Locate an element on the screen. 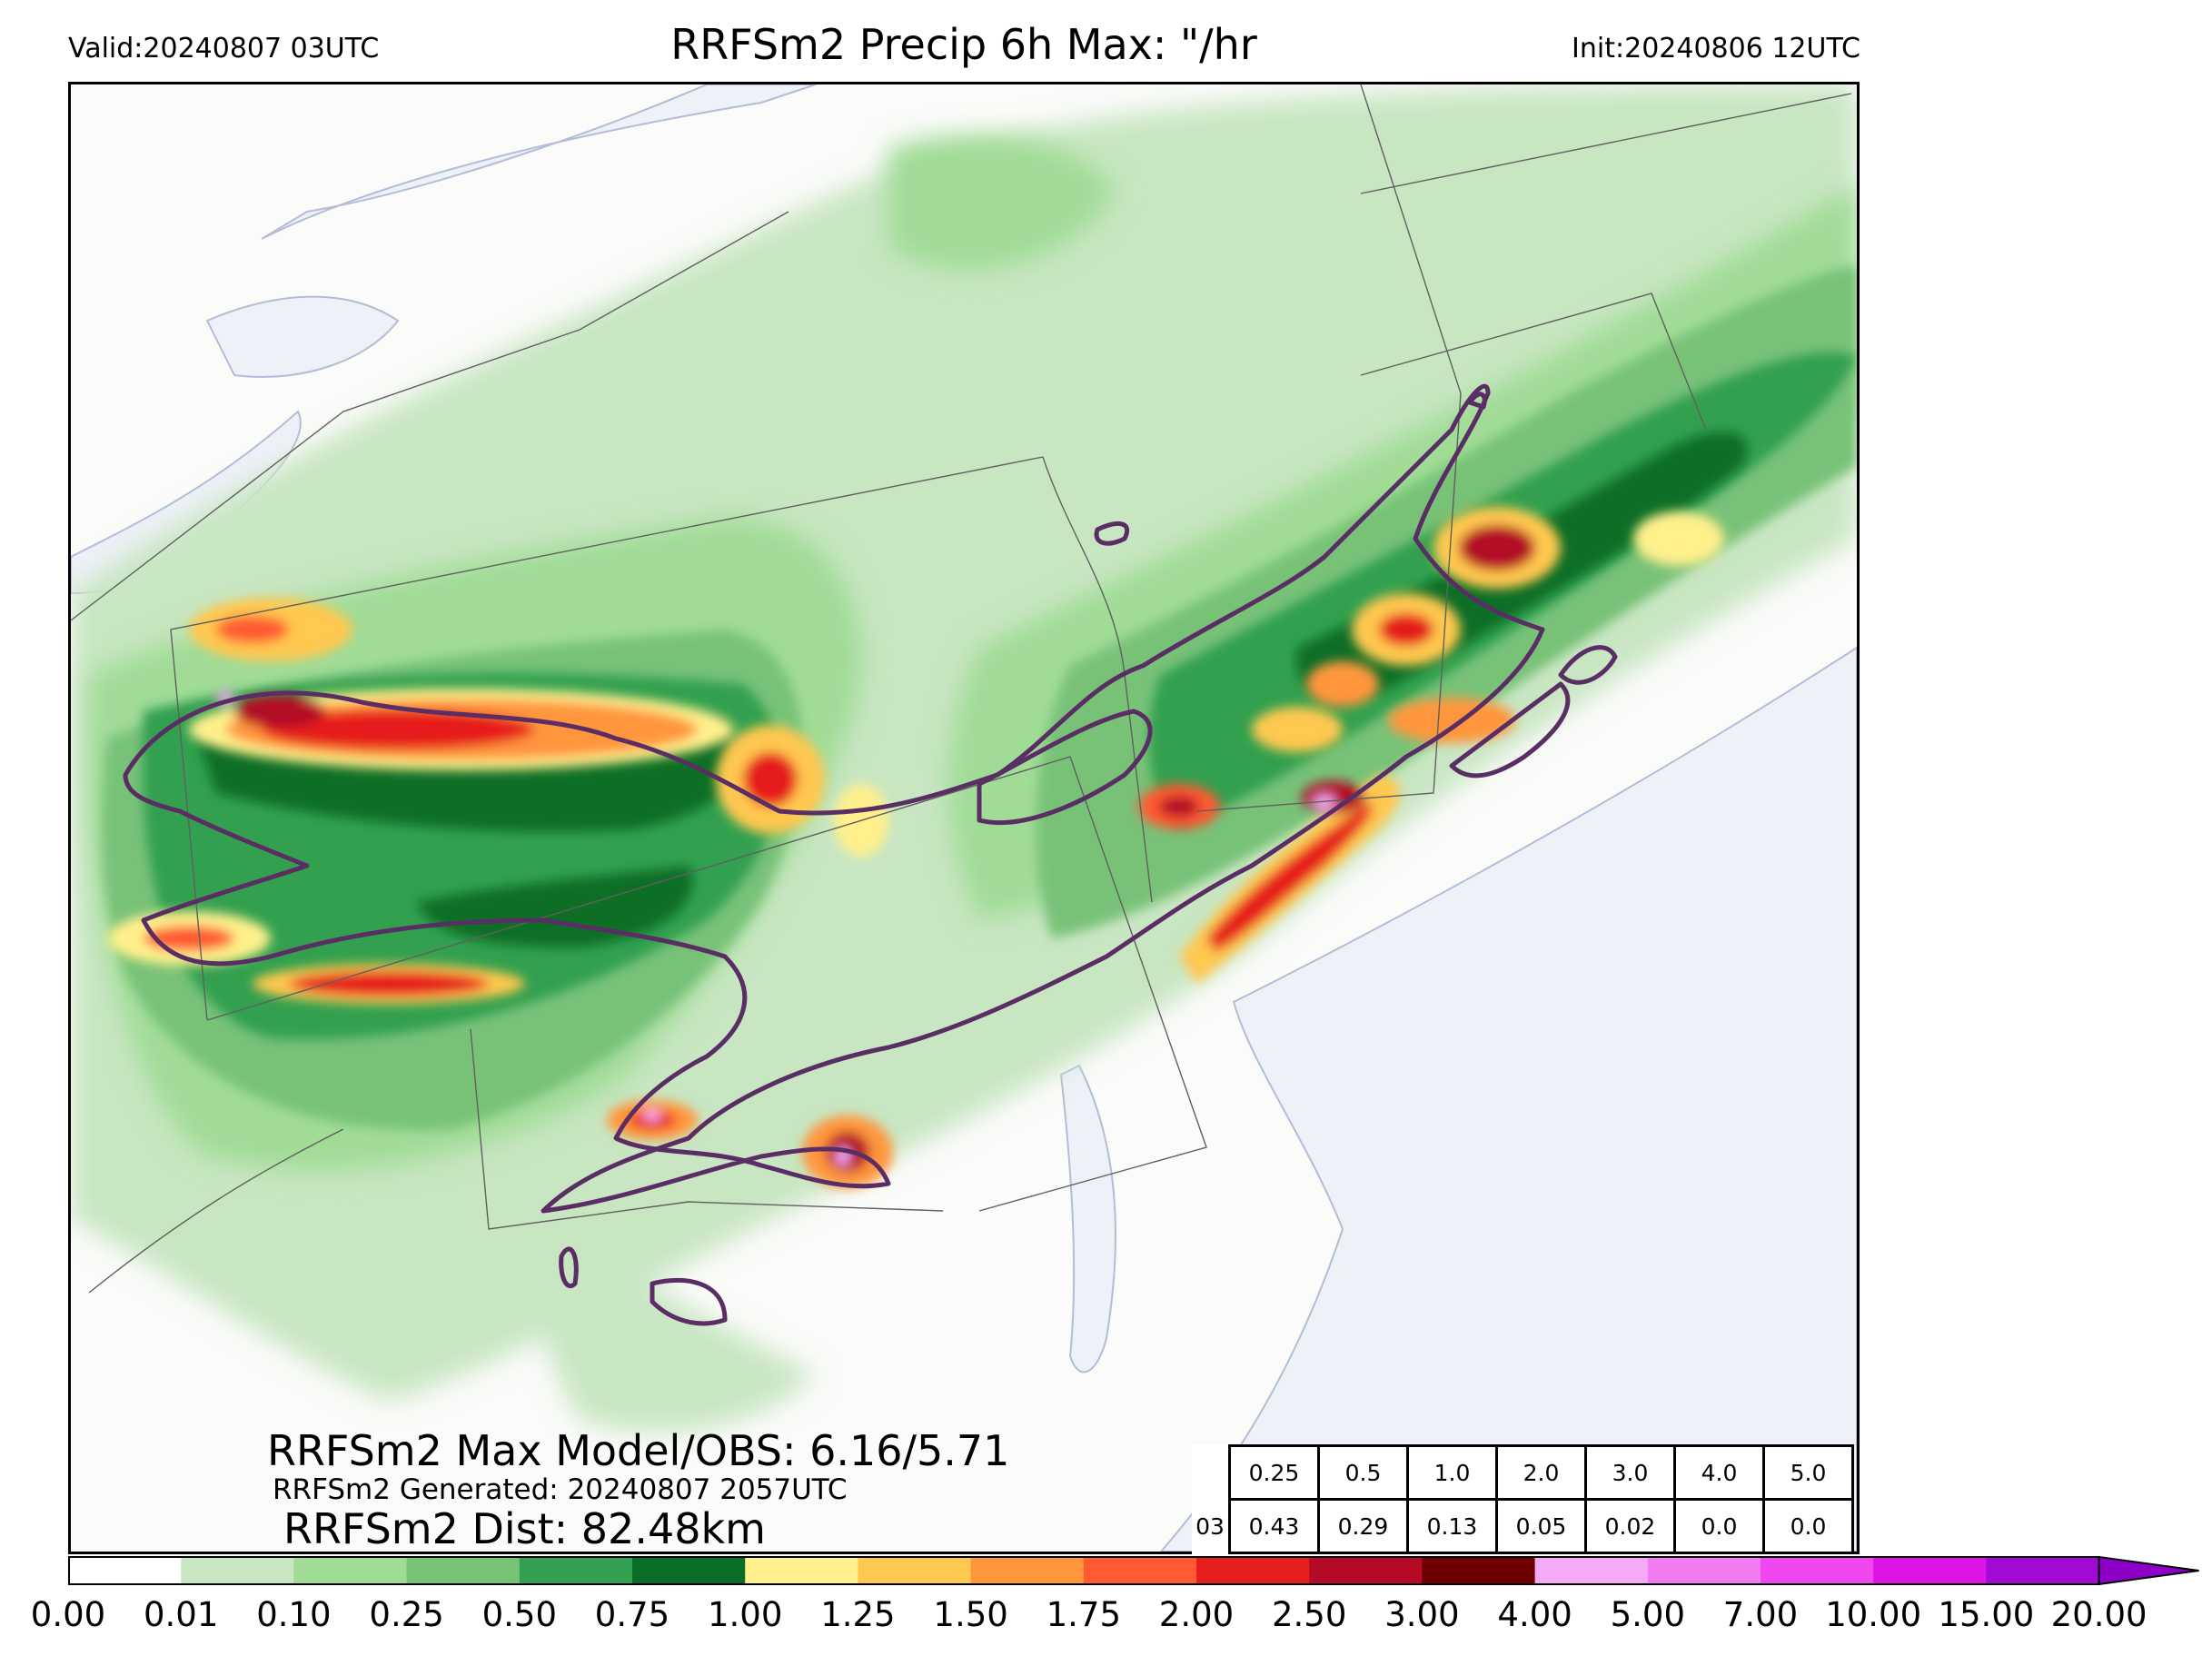 Image resolution: width=2212 pixels, height=1666 pixels. init-time: Init:20240806 12UTC is located at coordinates (1716, 48).